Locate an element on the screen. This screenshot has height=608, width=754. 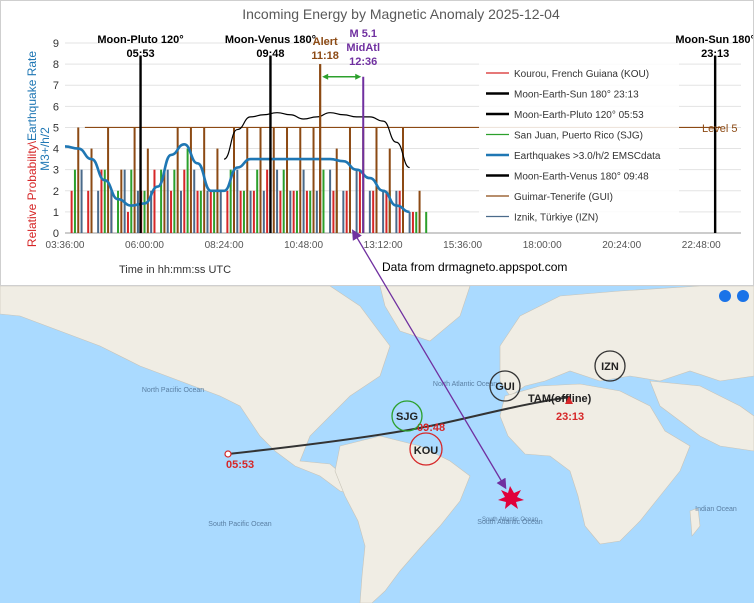
event-title: Moon-Venus 180° is located at coordinates (270, 40).